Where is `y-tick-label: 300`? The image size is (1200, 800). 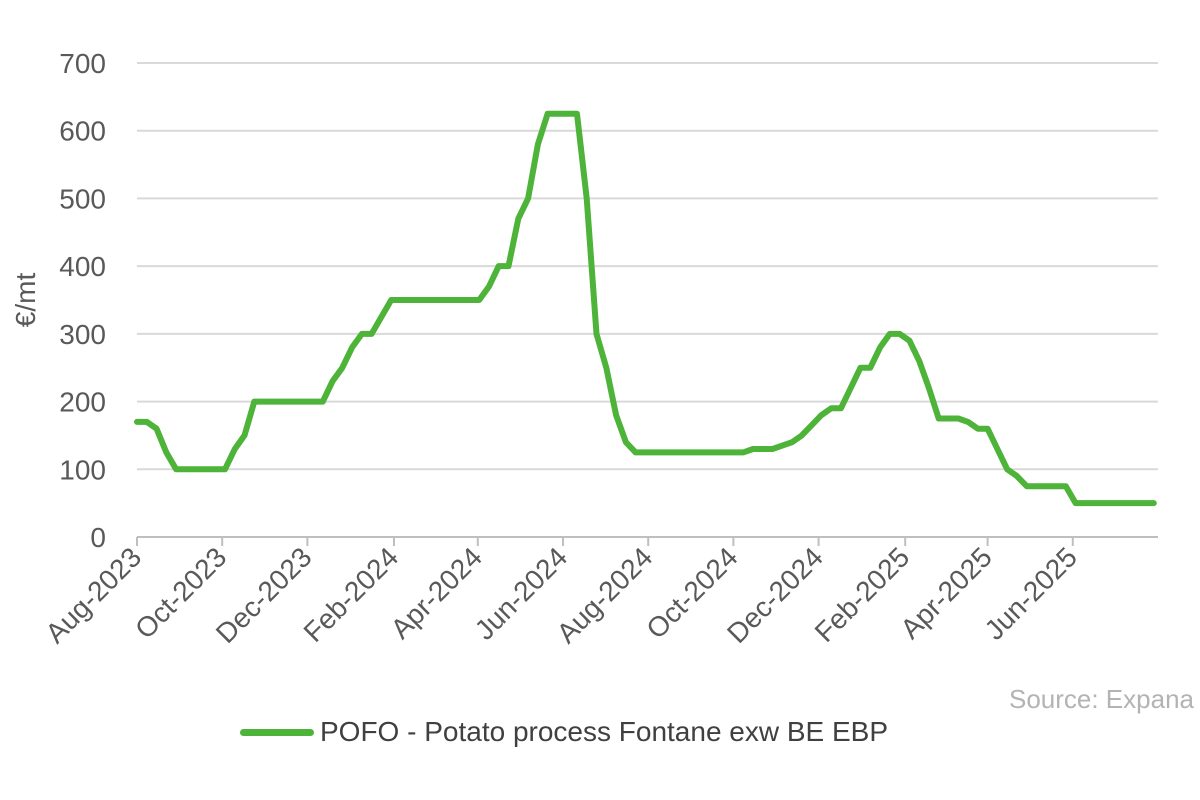 y-tick-label: 300 is located at coordinates (82, 334).